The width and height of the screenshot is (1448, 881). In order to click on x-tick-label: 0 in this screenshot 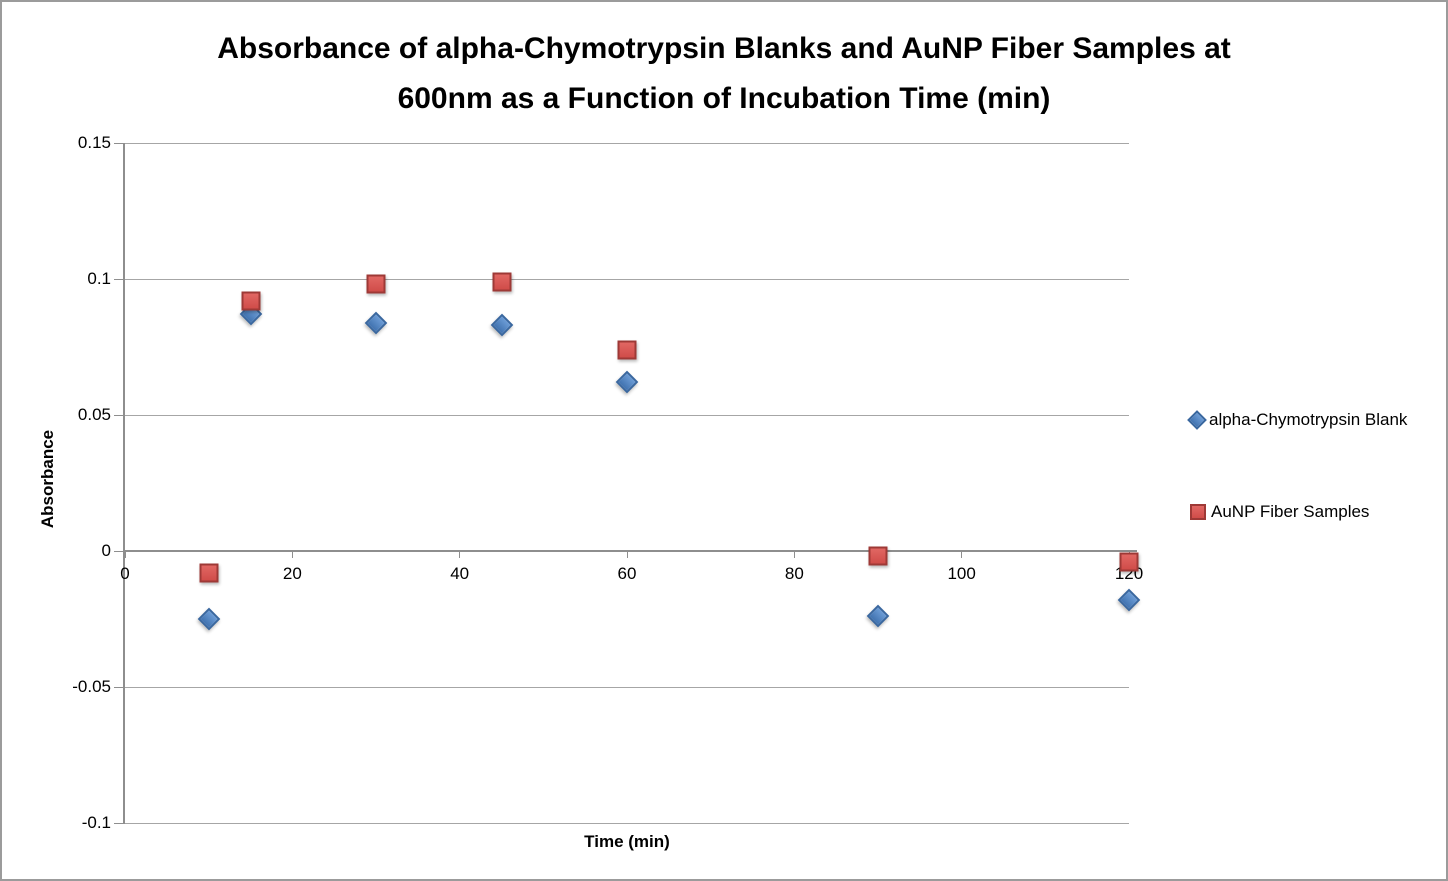, I will do `click(125, 573)`.